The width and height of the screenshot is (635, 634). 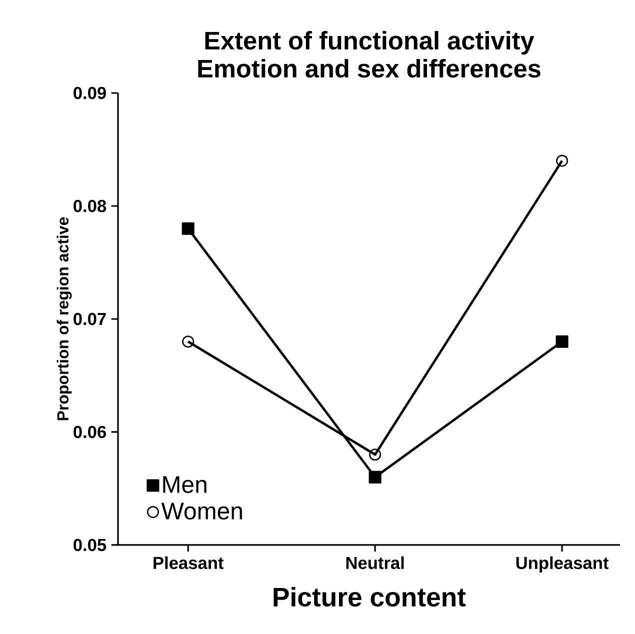 I want to click on y-tick-label: 0.06, so click(x=90, y=432).